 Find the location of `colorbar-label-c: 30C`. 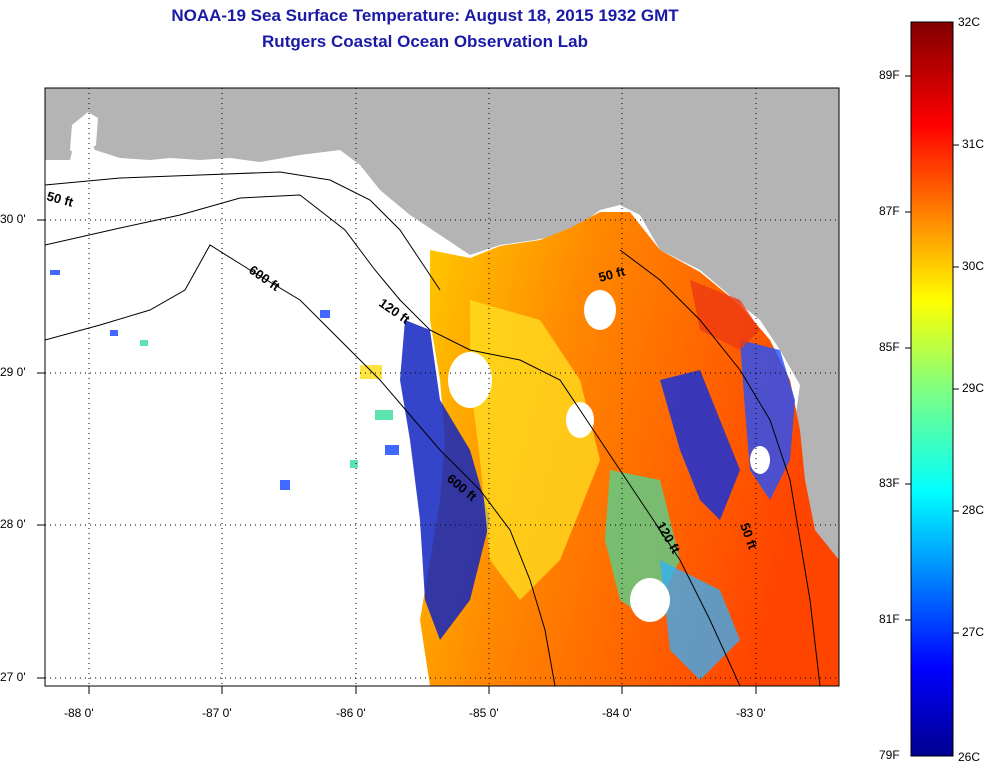

colorbar-label-c: 30C is located at coordinates (973, 266).